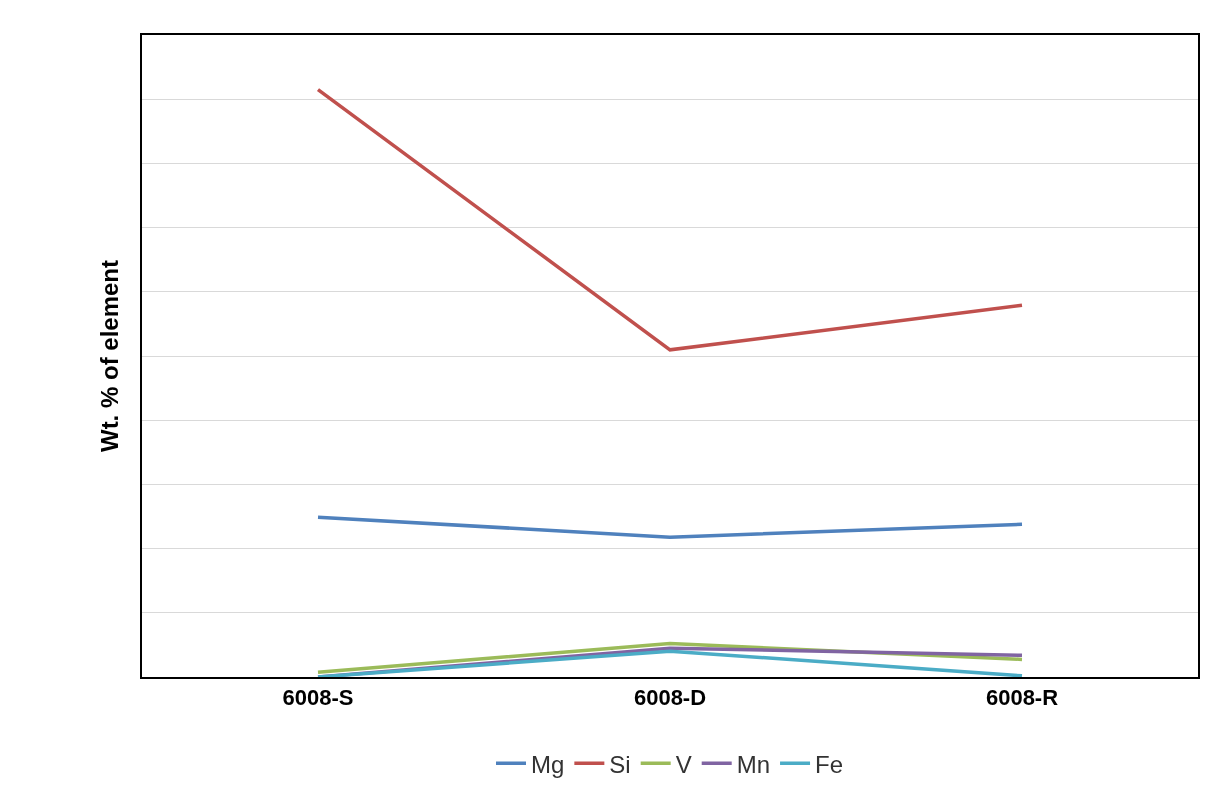 The height and width of the screenshot is (796, 1210). What do you see at coordinates (109, 356) in the screenshot?
I see `y-axis-title: Wt. % of element` at bounding box center [109, 356].